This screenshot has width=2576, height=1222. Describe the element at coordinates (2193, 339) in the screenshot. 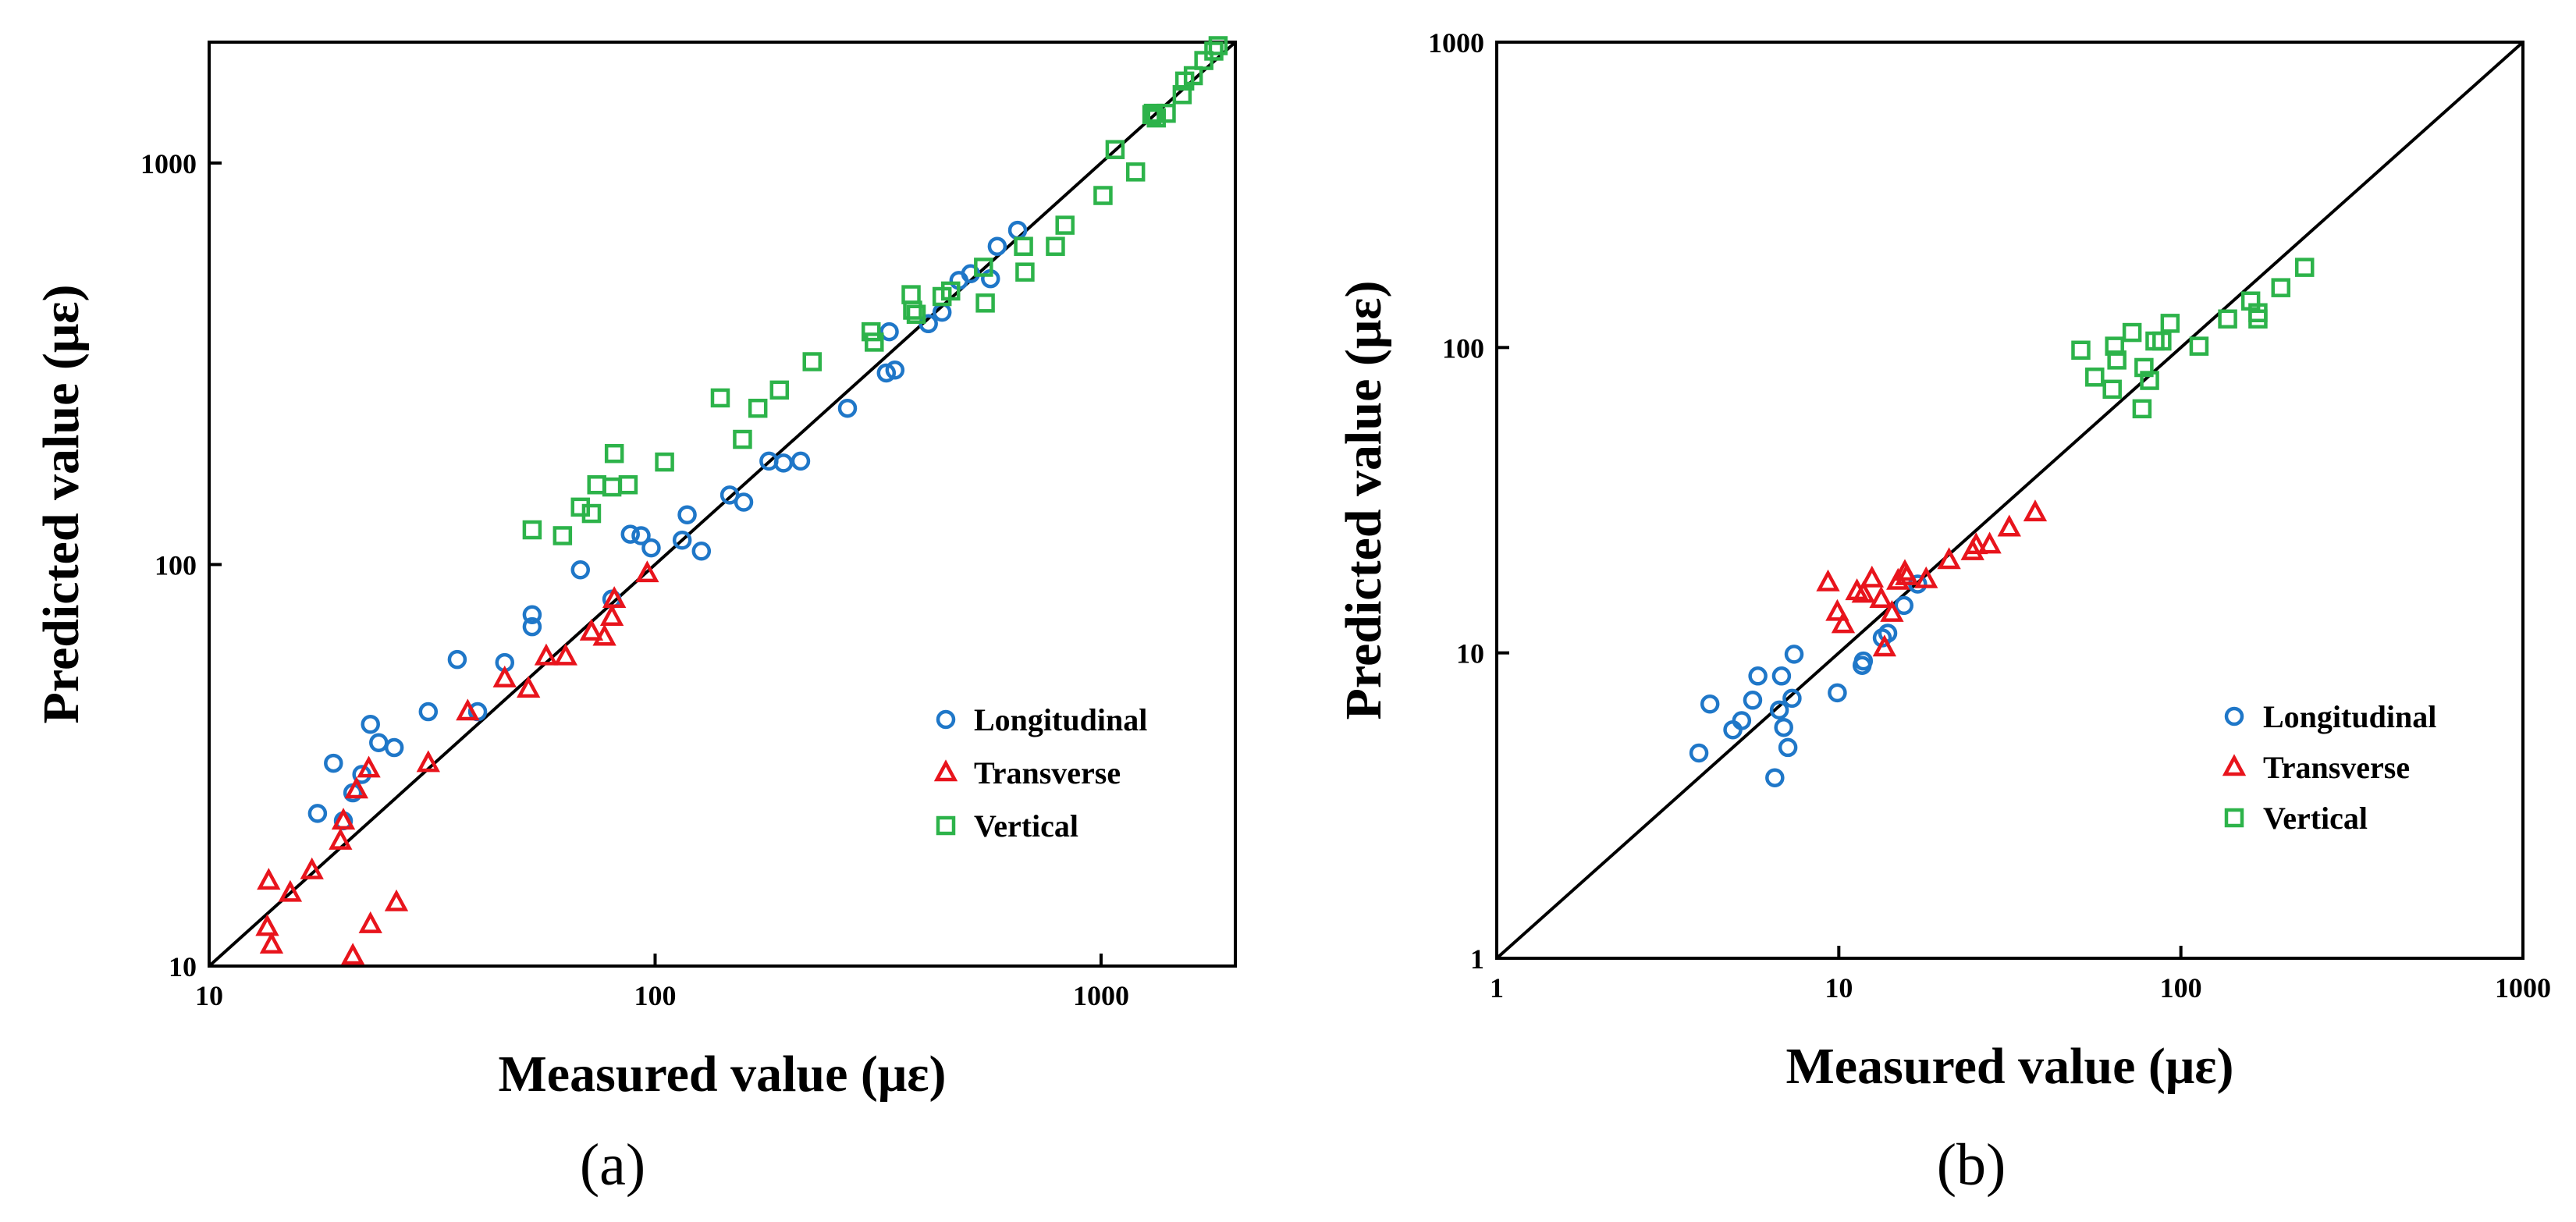

I see `series-vertical` at that location.